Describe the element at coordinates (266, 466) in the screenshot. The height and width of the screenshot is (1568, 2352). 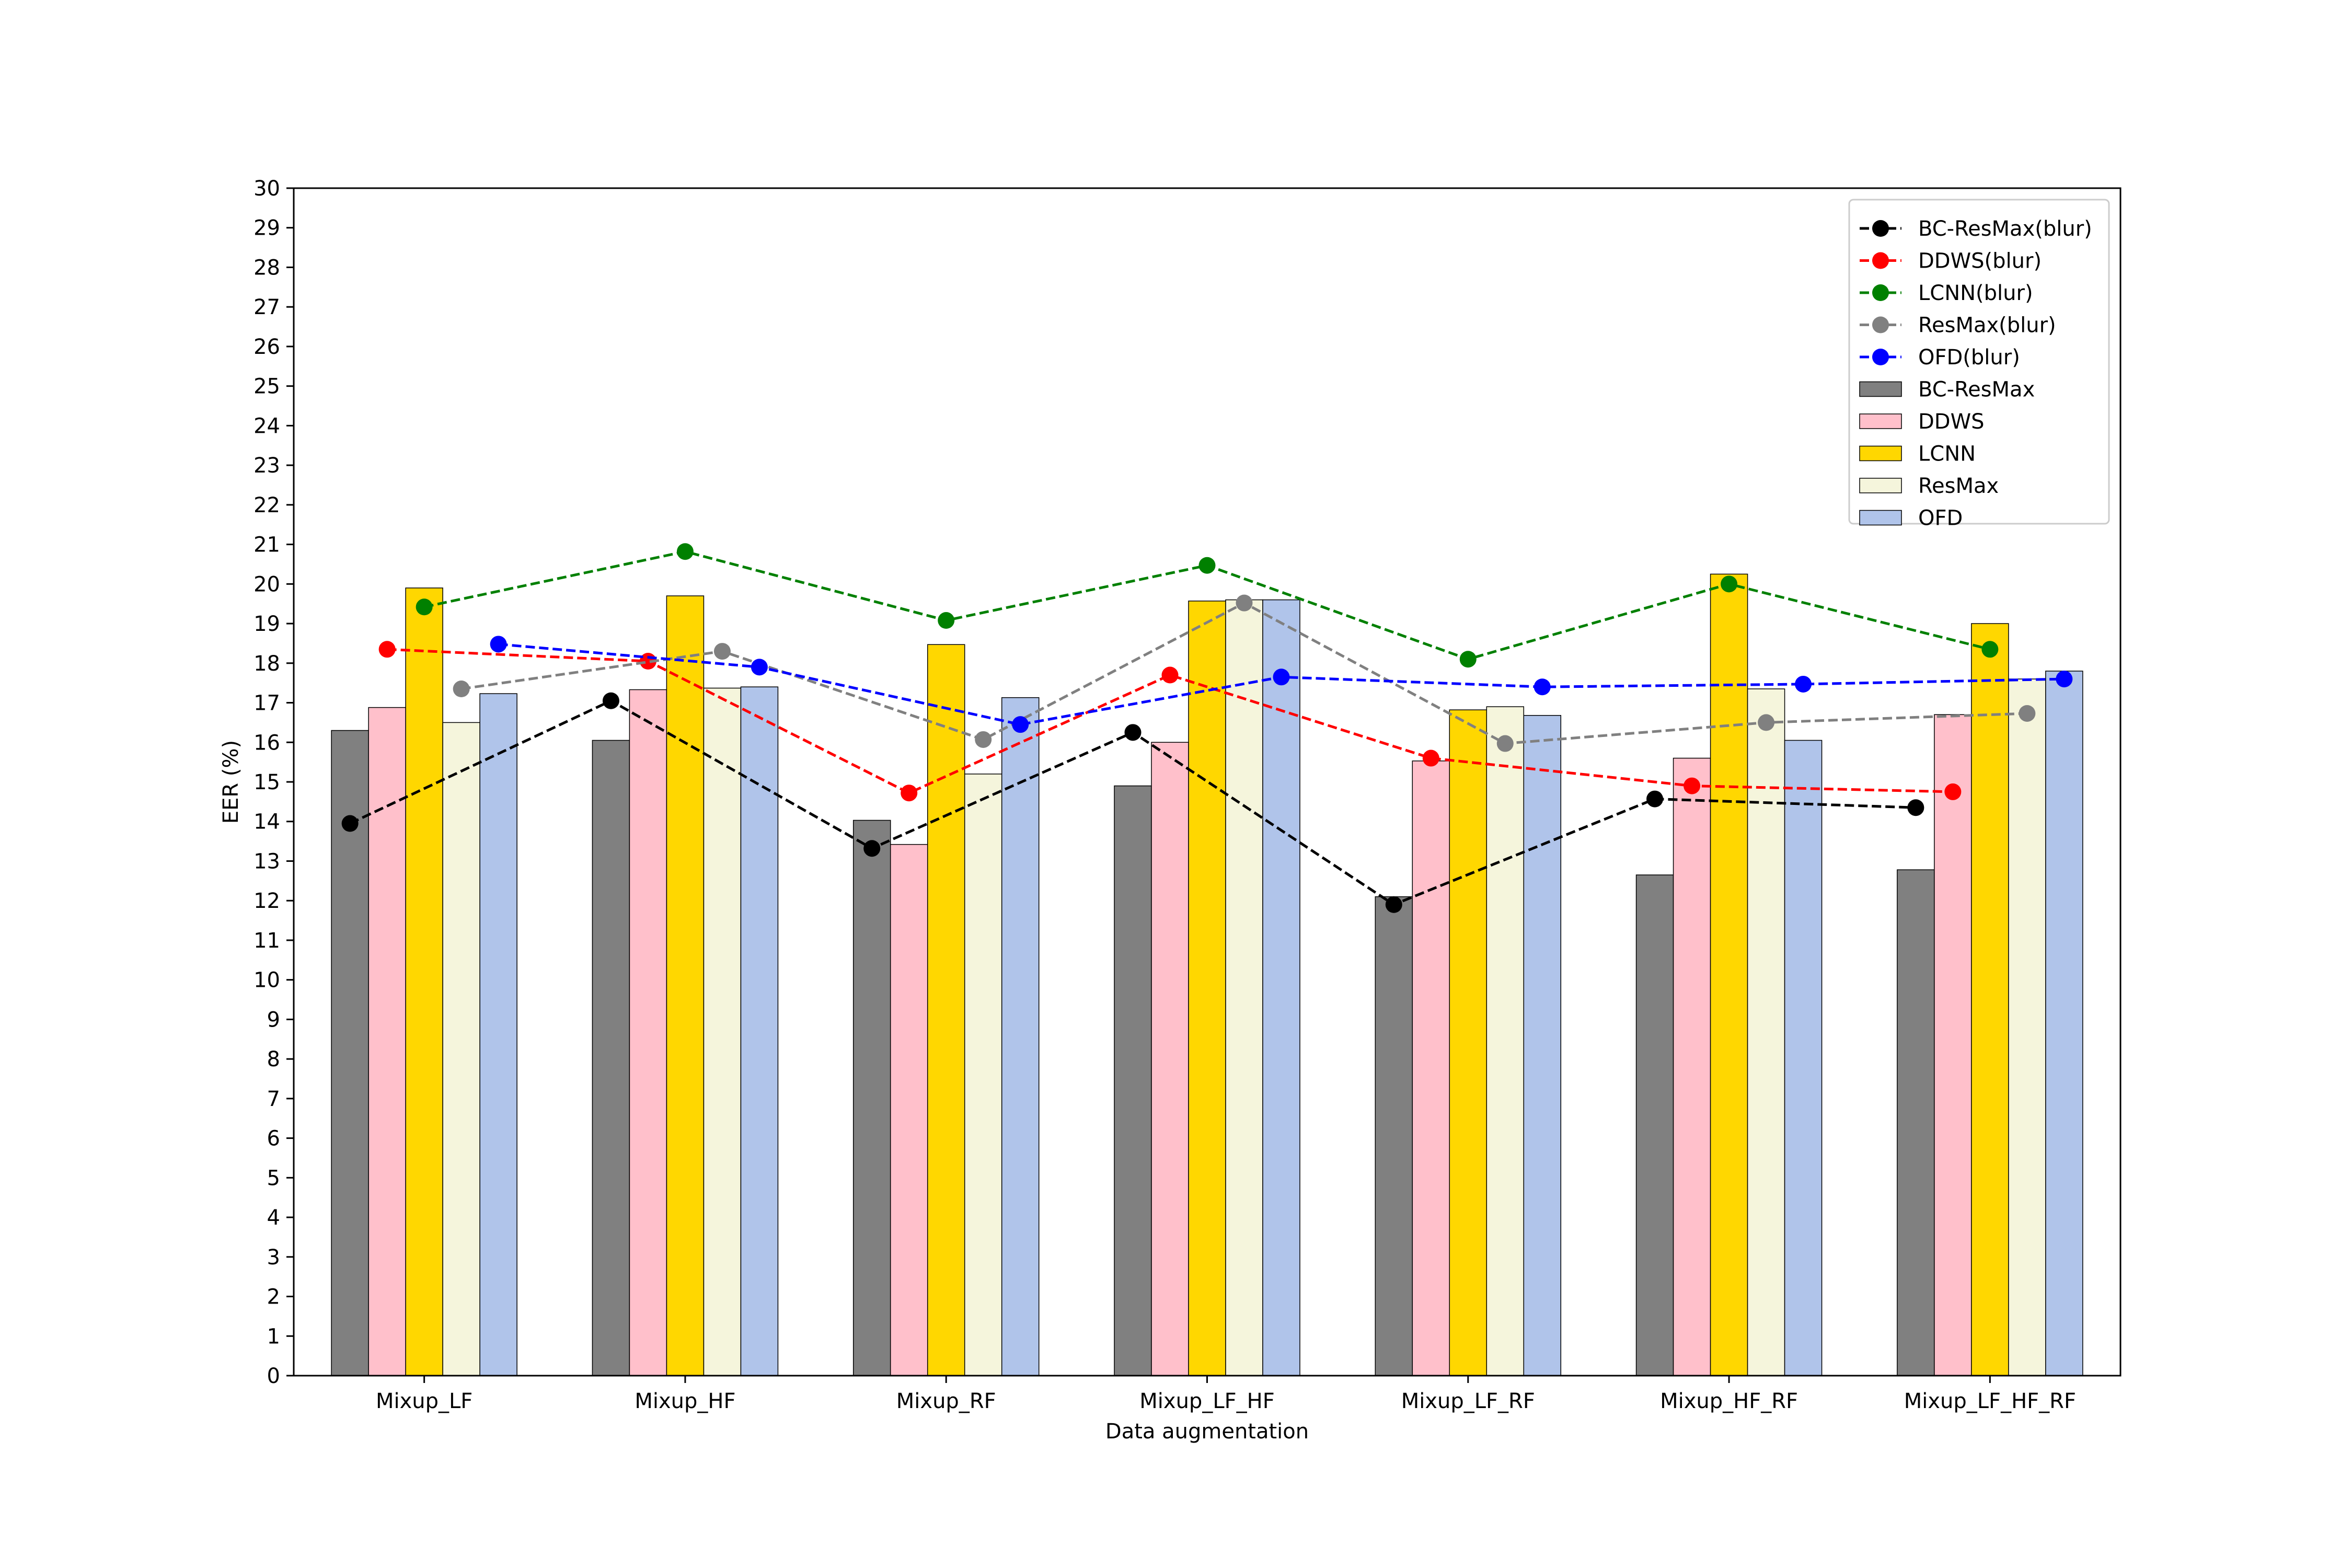
I see `y-tick-label: 23` at that location.